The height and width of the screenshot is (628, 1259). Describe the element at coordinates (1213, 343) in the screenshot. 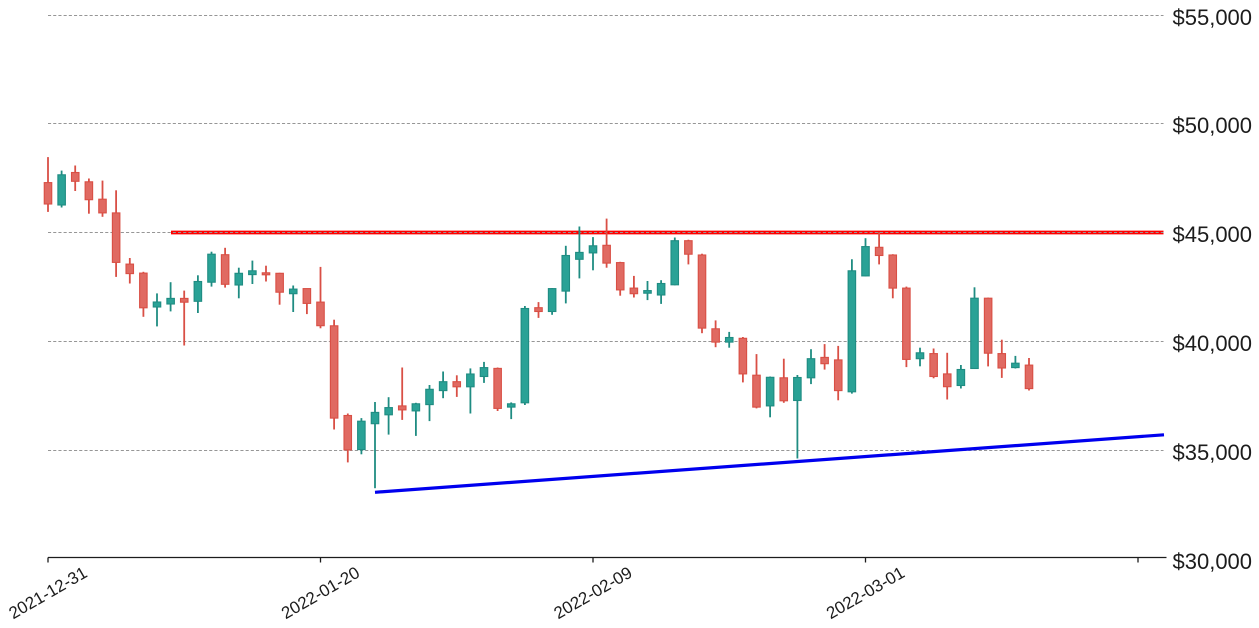

I see `svg-text: $40,000` at that location.